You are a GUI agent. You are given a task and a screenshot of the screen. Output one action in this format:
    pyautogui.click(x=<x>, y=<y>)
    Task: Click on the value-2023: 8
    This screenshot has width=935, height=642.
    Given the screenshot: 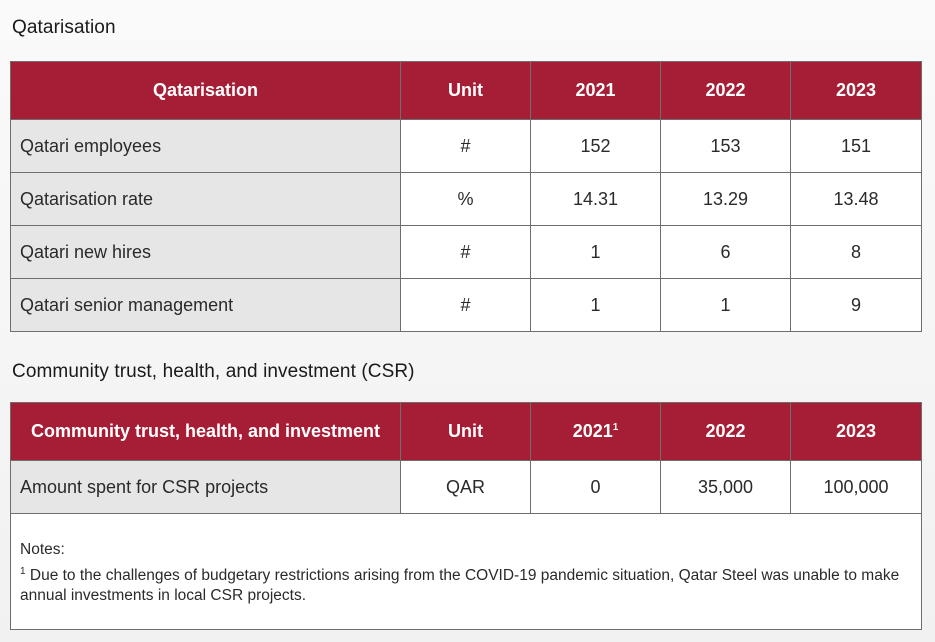 What is the action you would take?
    pyautogui.click(x=856, y=252)
    